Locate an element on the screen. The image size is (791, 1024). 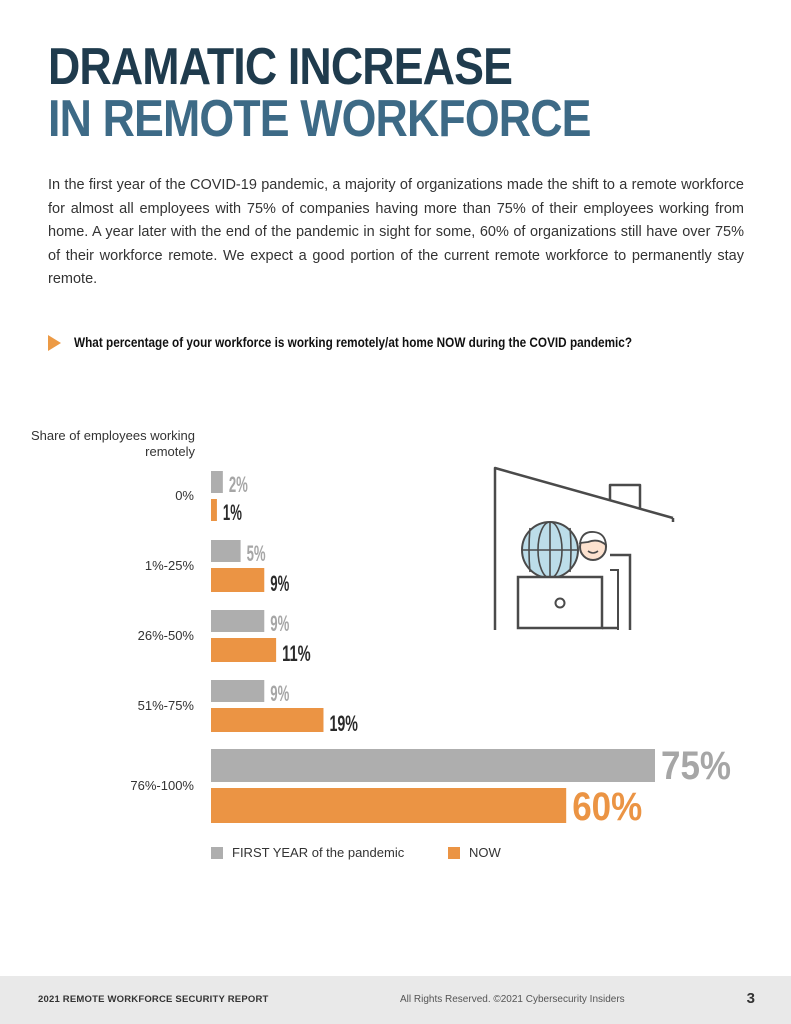
page-title-line-1: DRAMATIC INCREASE is located at coordinates (280, 67).